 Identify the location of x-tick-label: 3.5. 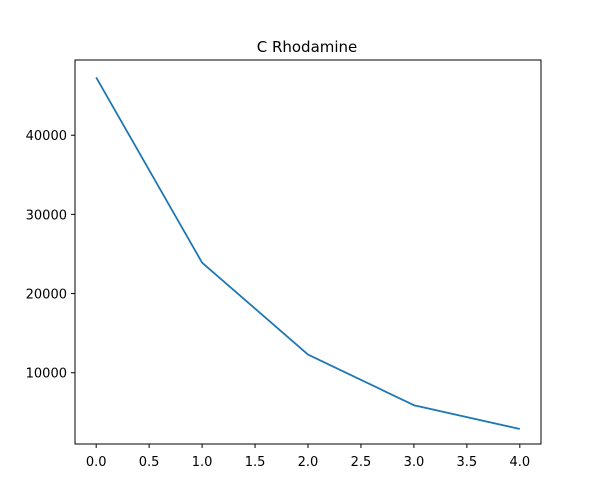
(467, 462).